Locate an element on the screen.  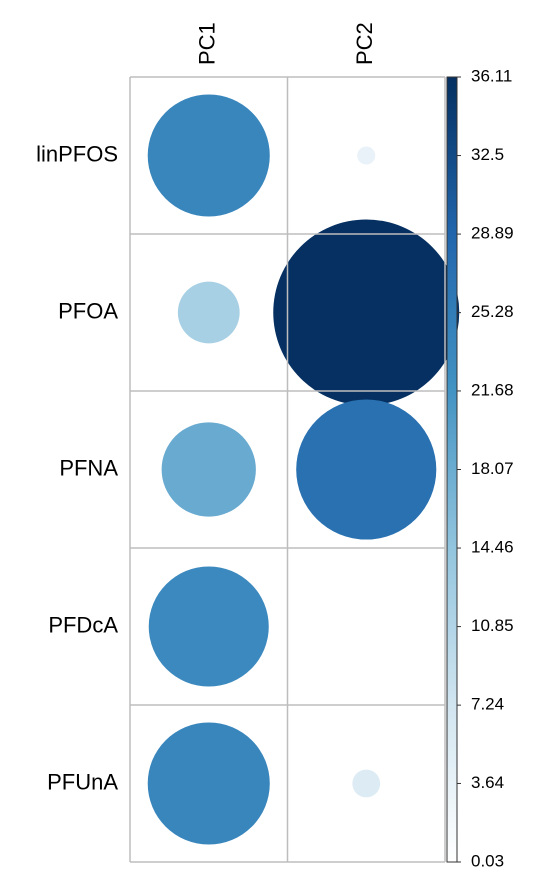
column-label: PC1 is located at coordinates (207, 43).